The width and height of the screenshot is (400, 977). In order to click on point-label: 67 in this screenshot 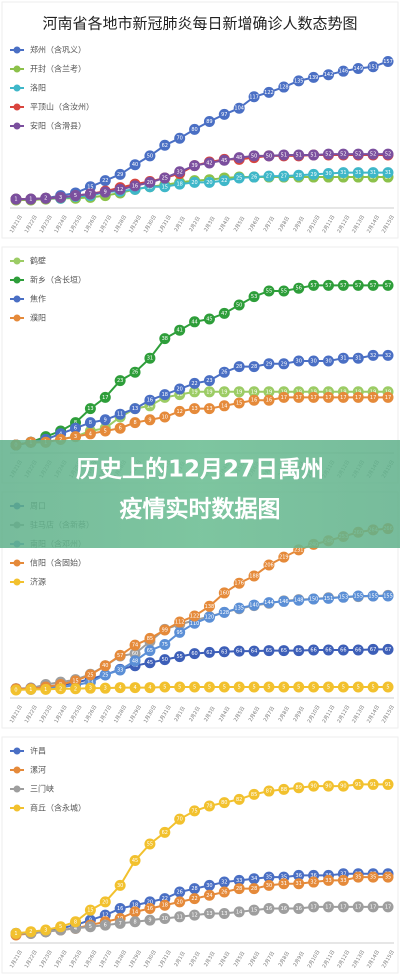, I will do `click(373, 650)`.